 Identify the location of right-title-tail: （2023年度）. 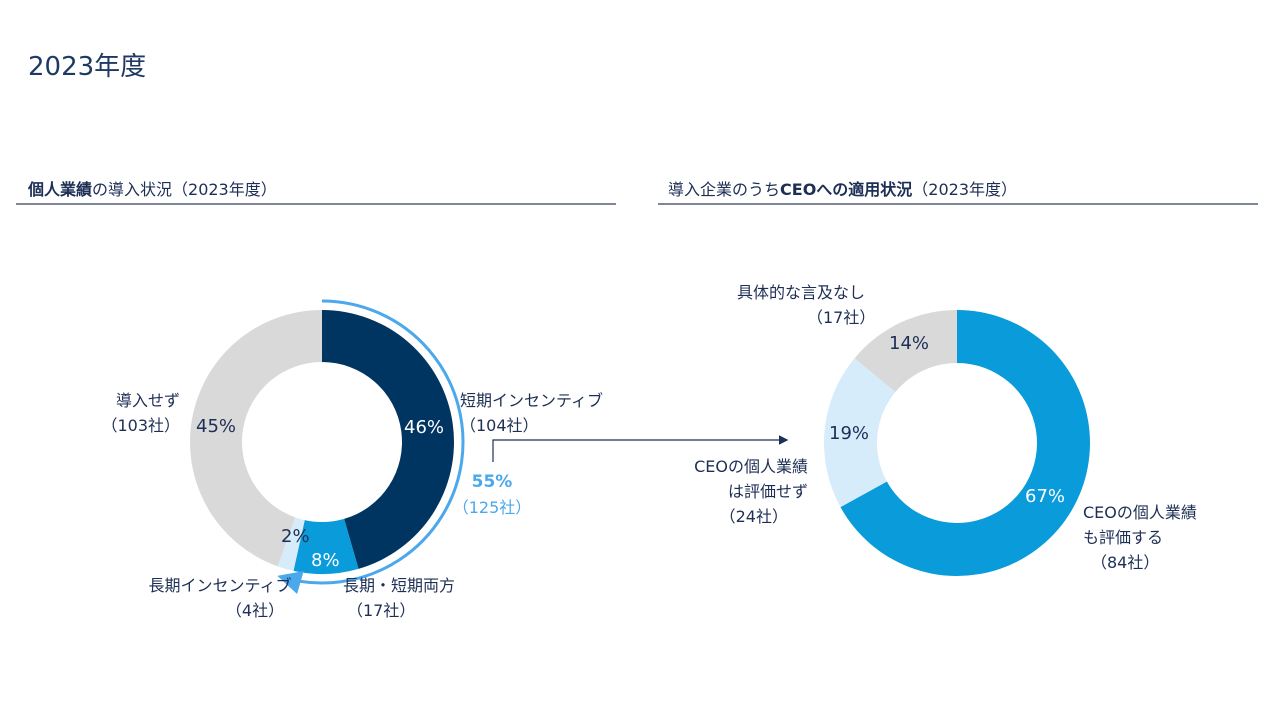
(965, 189).